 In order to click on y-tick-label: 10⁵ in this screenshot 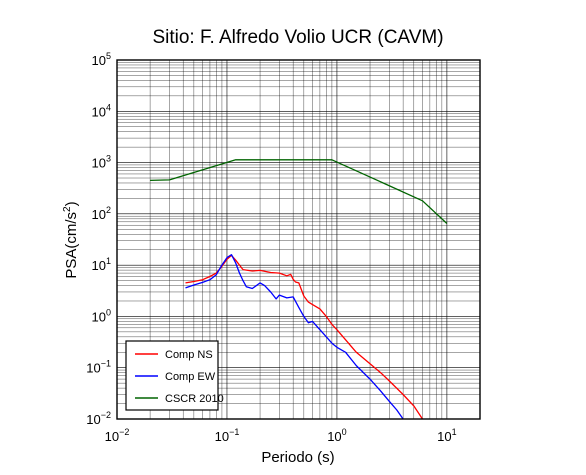, I will do `click(101, 59)`.